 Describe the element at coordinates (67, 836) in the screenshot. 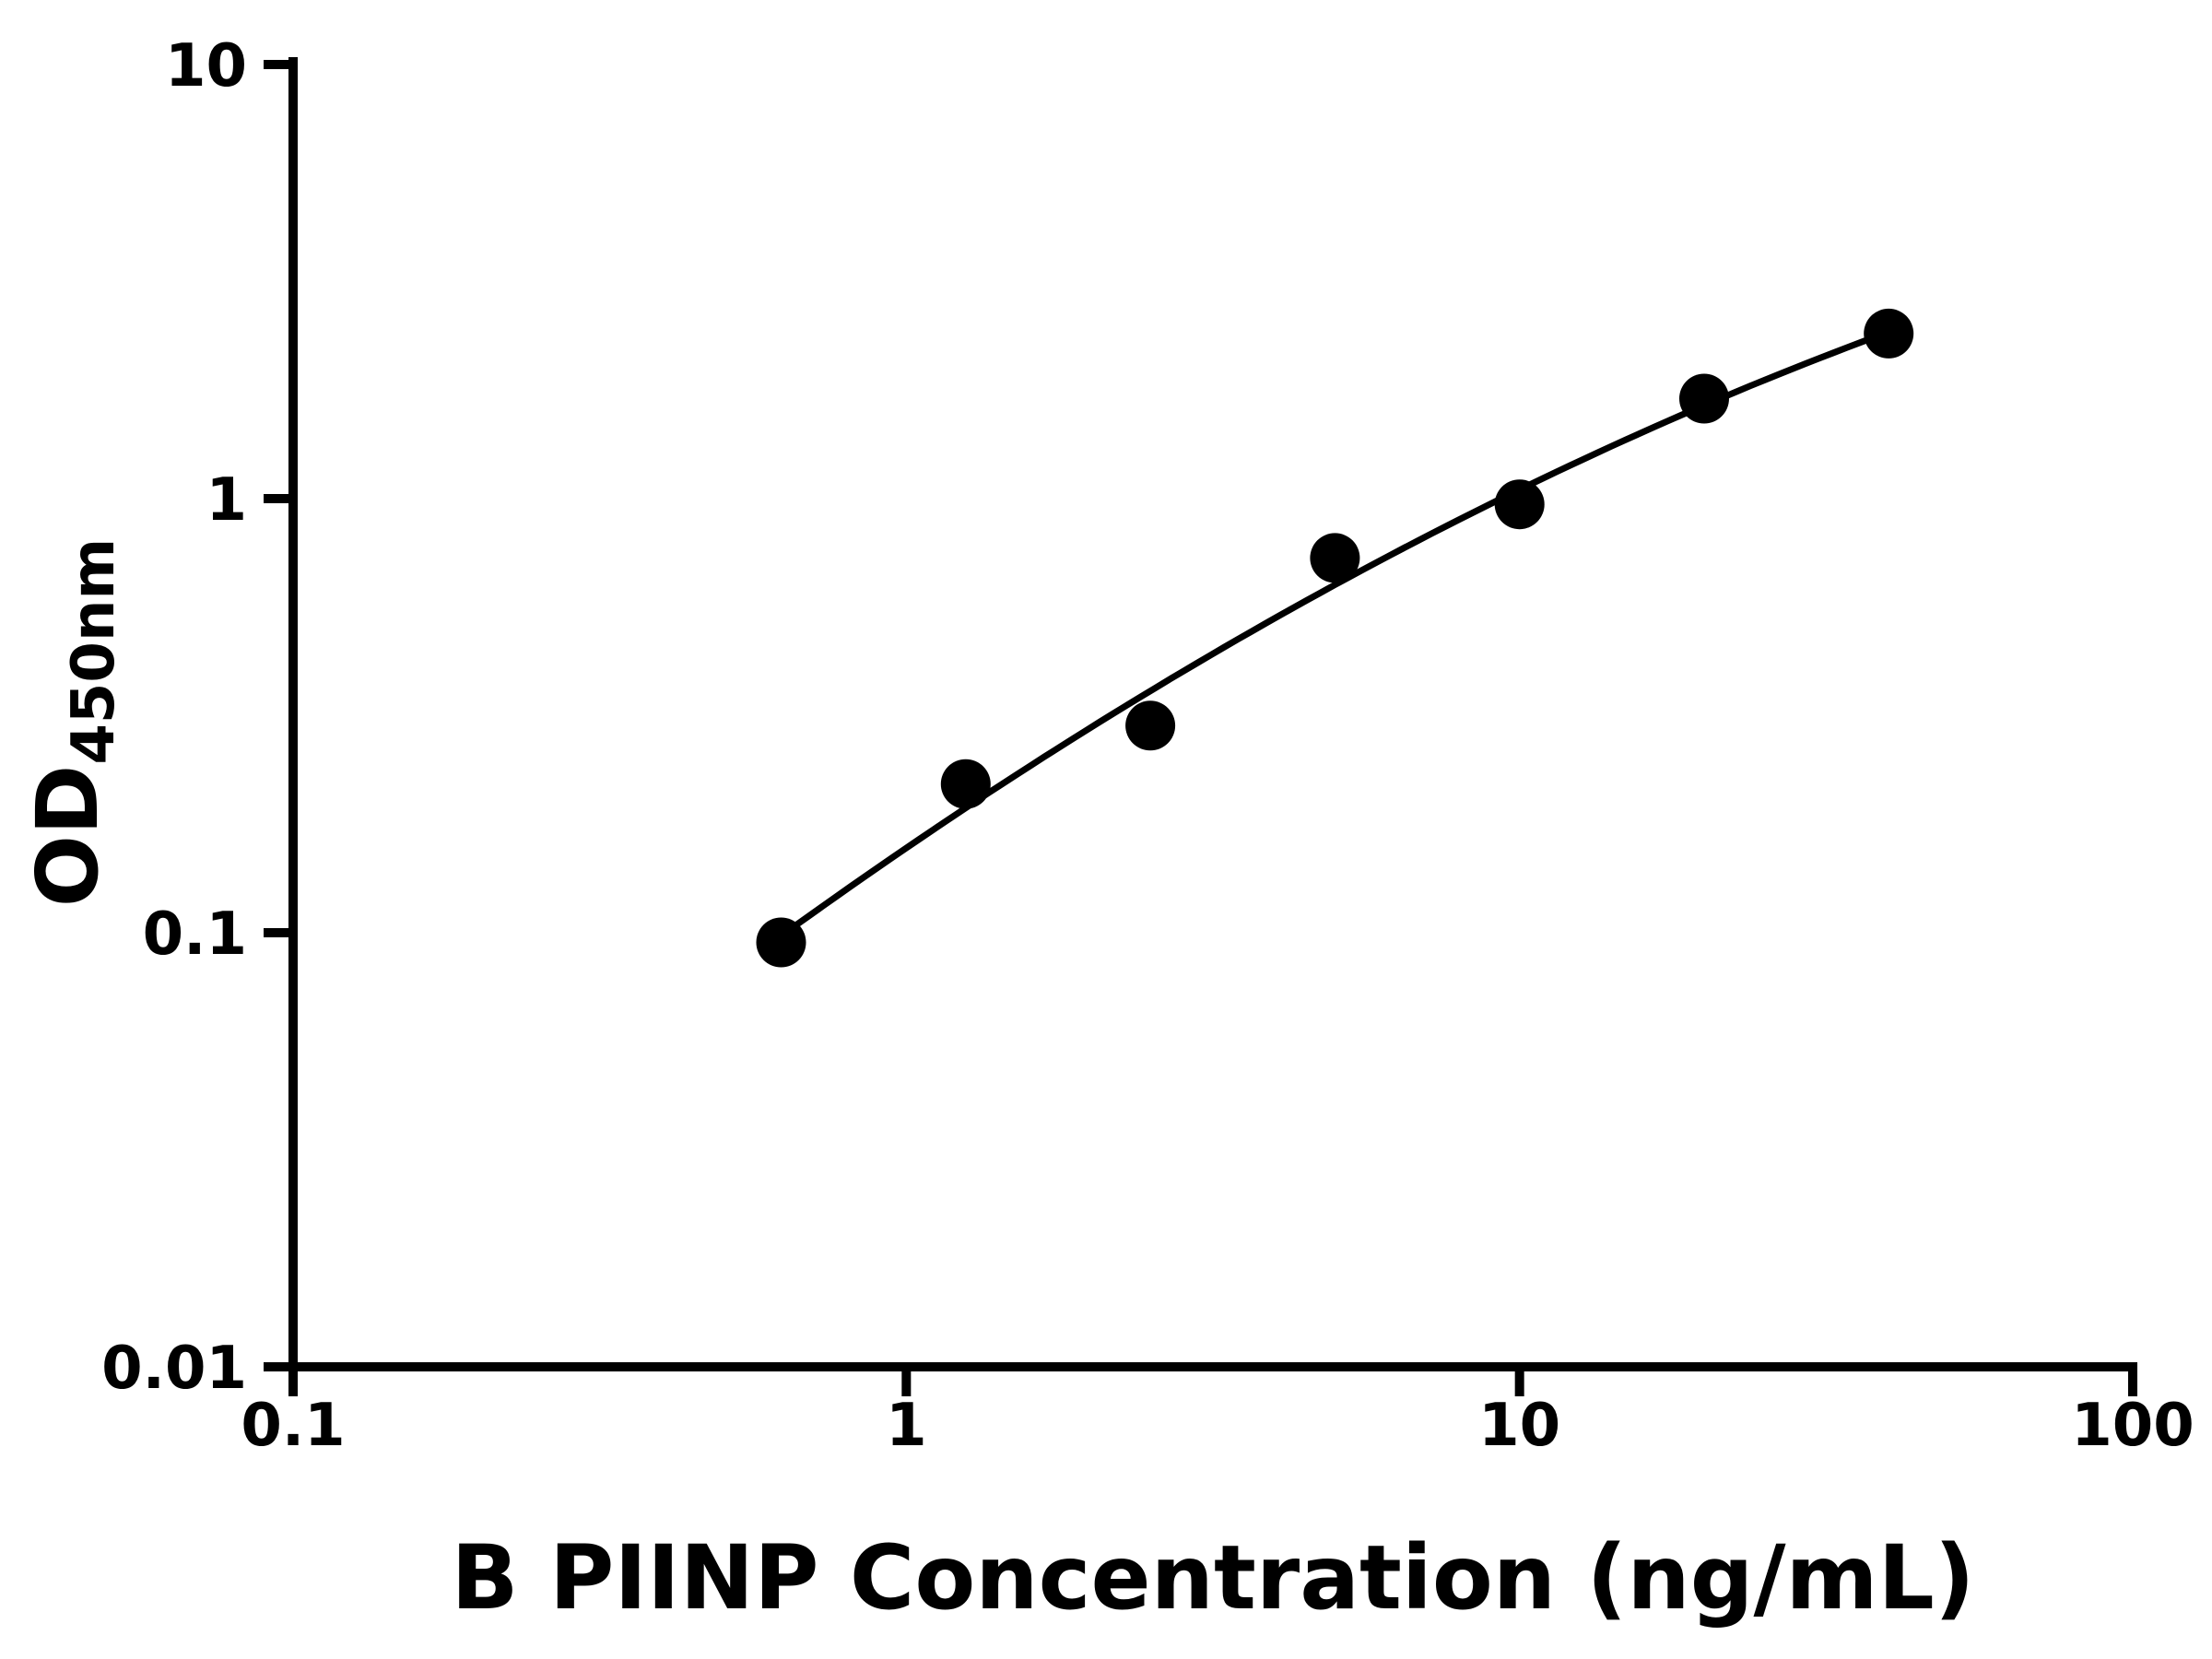

I see `y-axis-title-main: OD` at that location.